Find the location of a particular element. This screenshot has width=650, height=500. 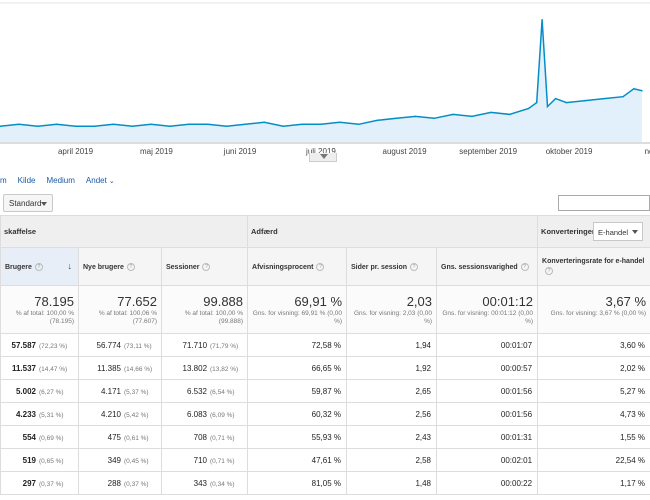

cell-conversion-rate: 2,02 % is located at coordinates (593, 368).